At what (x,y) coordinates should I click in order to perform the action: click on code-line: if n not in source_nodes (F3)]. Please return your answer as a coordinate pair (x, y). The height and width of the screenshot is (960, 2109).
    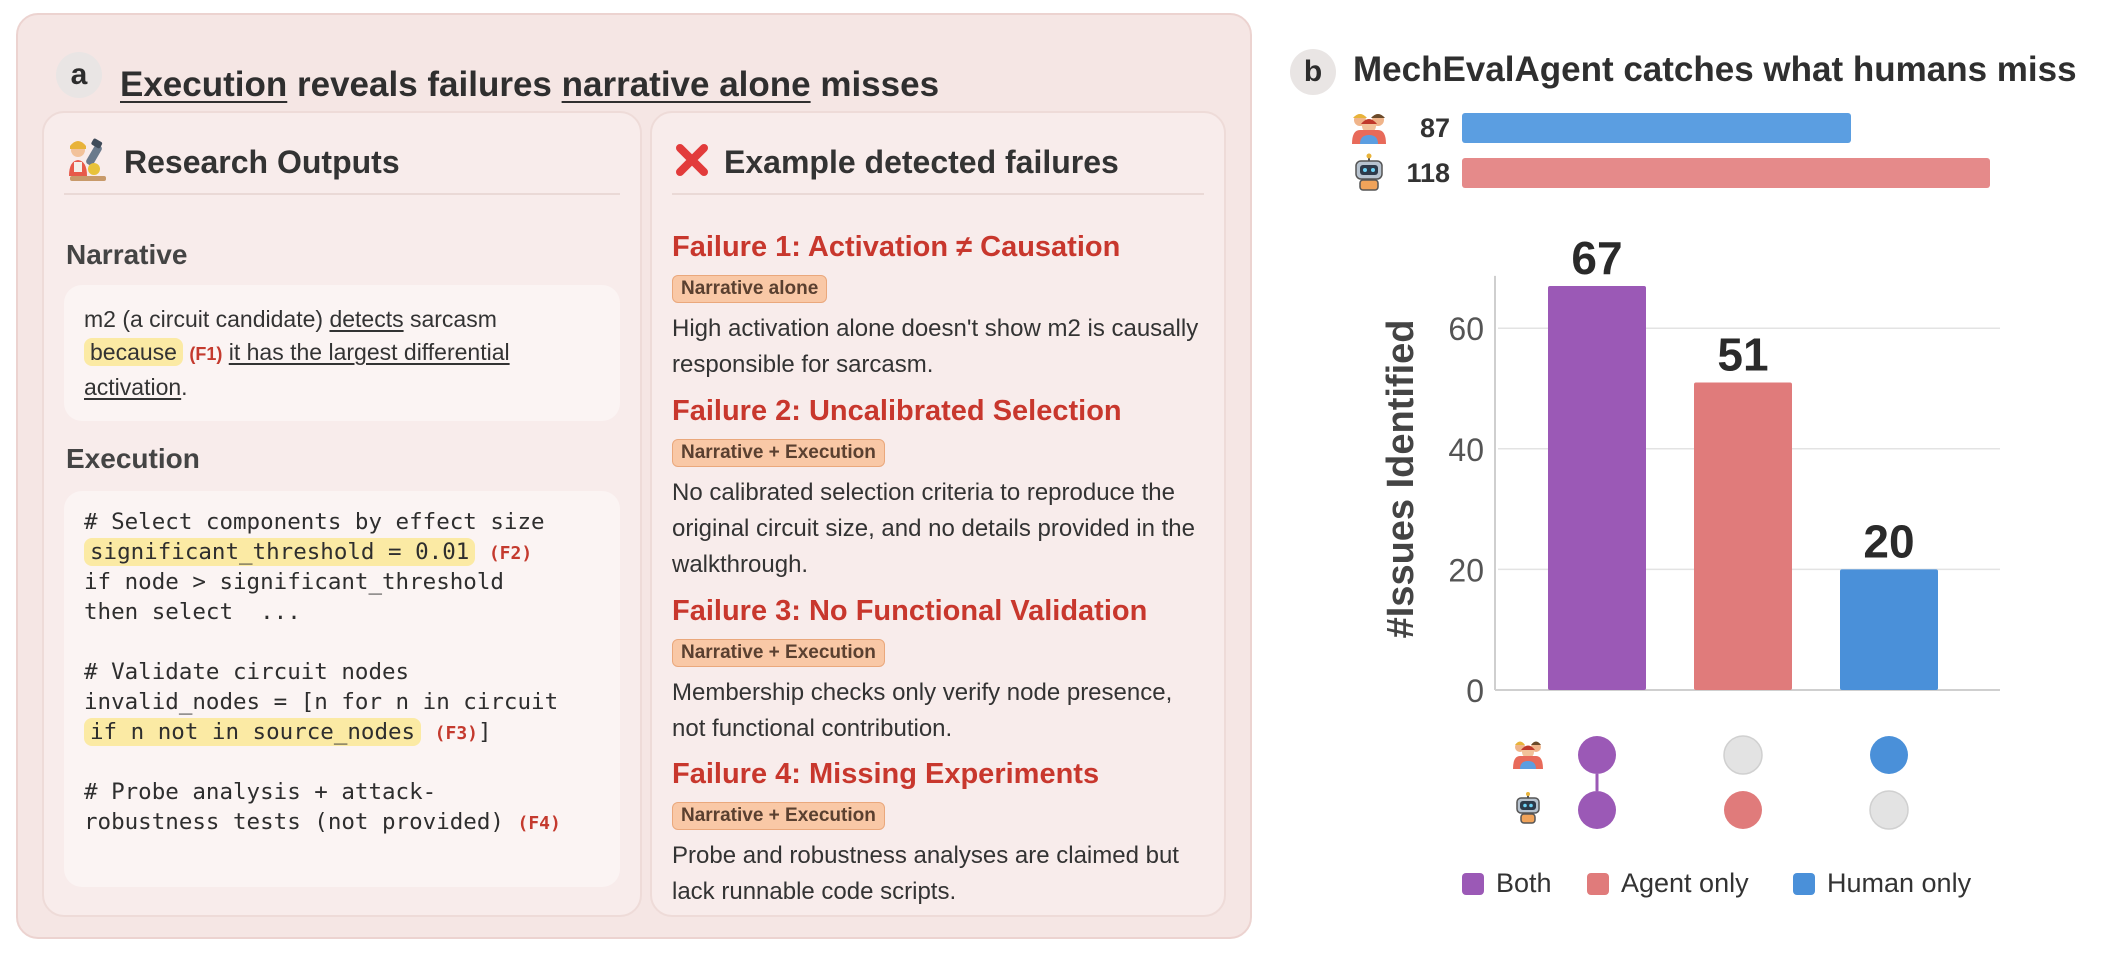
    Looking at the image, I should click on (342, 732).